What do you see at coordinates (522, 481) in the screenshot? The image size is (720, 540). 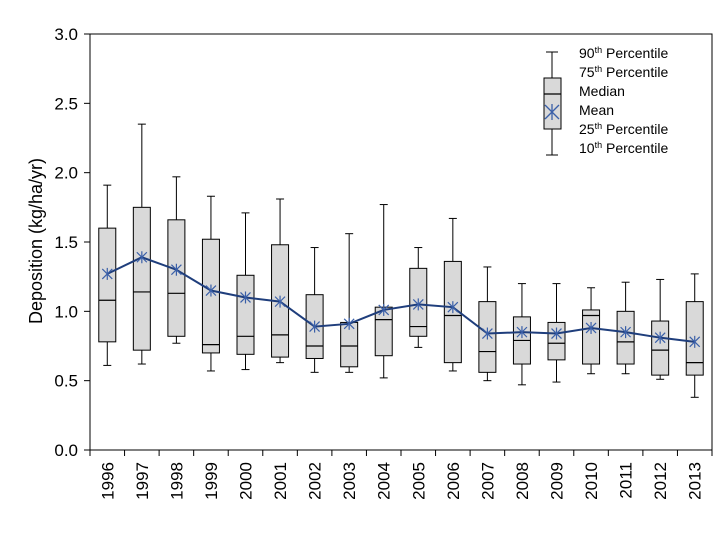 I see `x-tick-label: 2008` at bounding box center [522, 481].